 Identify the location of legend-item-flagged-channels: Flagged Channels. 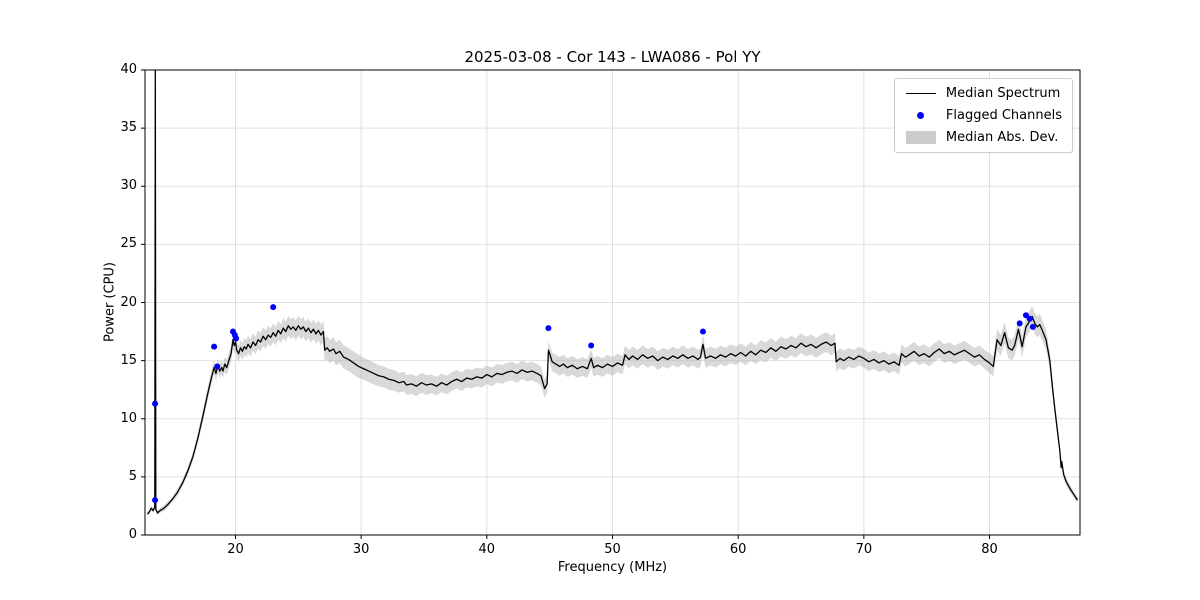
(983, 115).